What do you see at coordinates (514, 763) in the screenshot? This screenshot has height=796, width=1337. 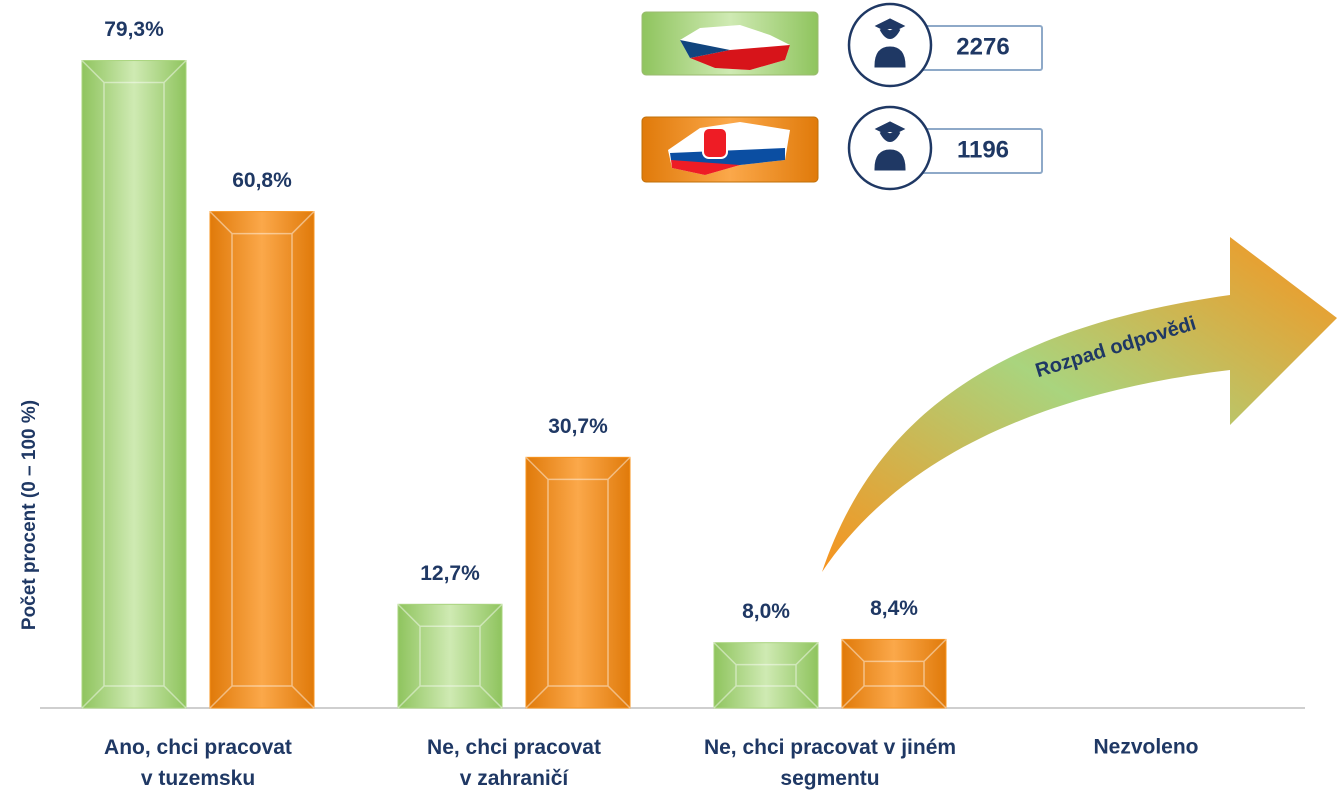 I see `x-tick-label: Ne, chci pracovat v zahraničí` at bounding box center [514, 763].